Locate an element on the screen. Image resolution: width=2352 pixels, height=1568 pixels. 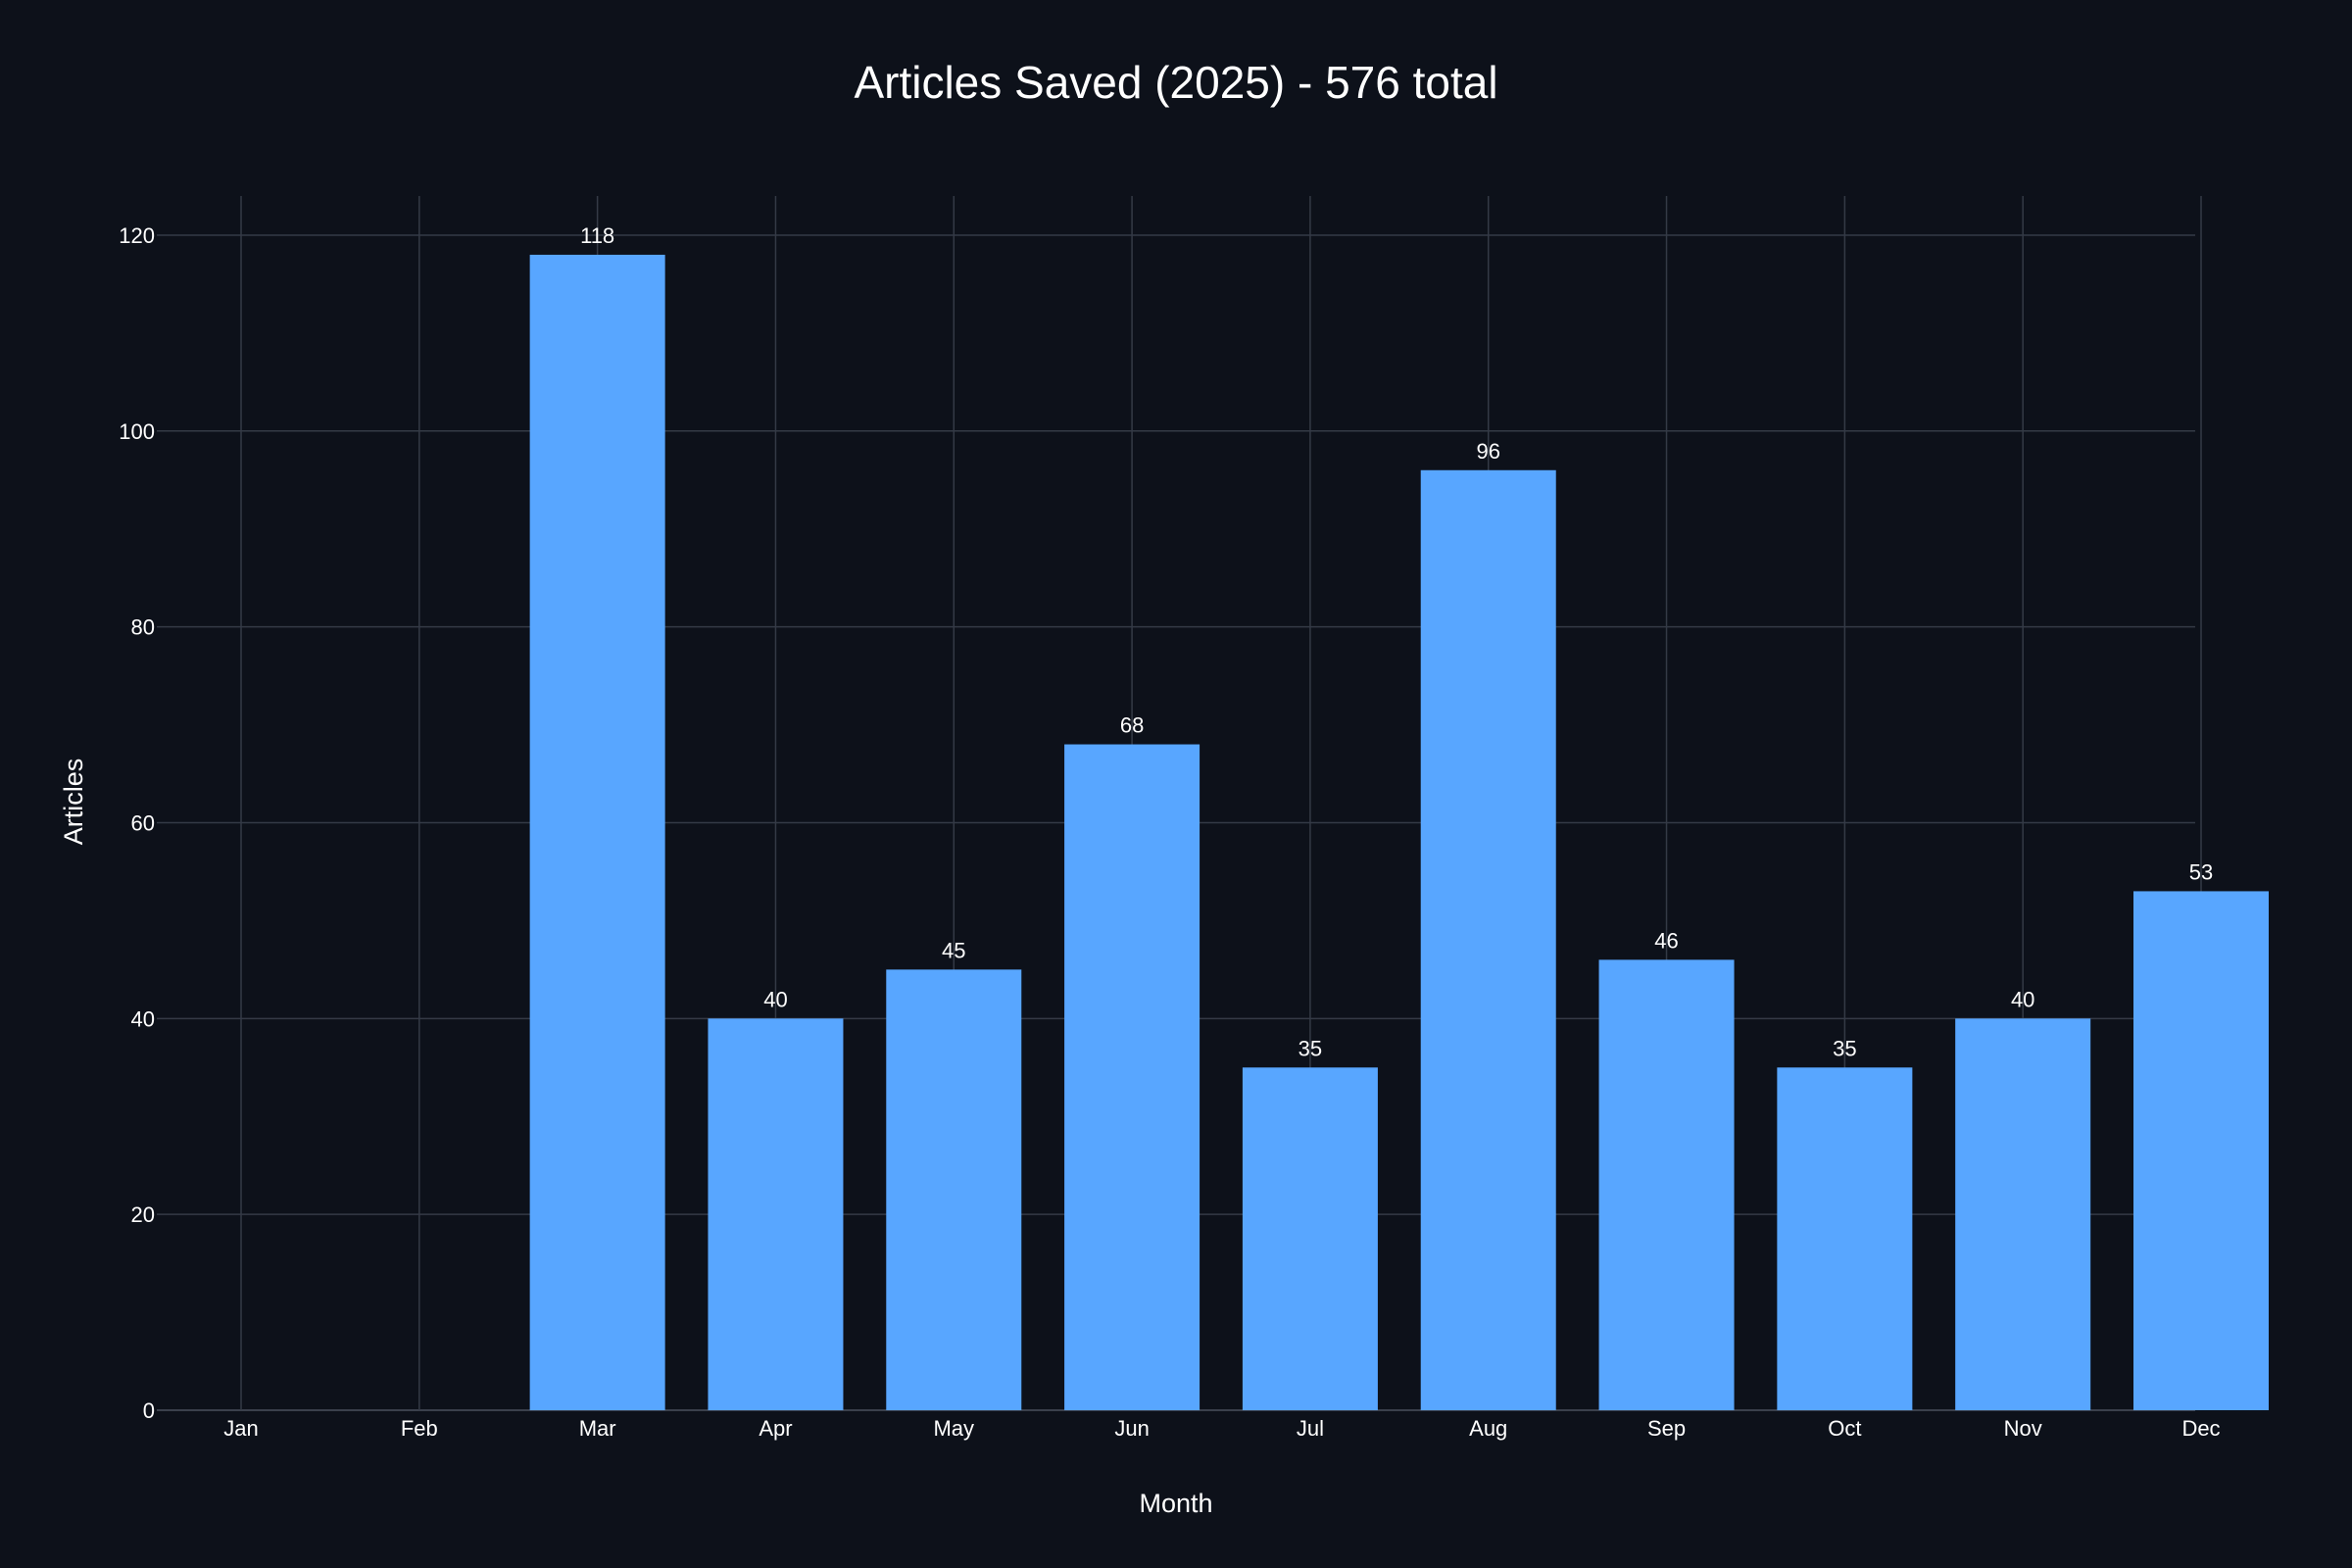
x-tick-label: May is located at coordinates (953, 1428).